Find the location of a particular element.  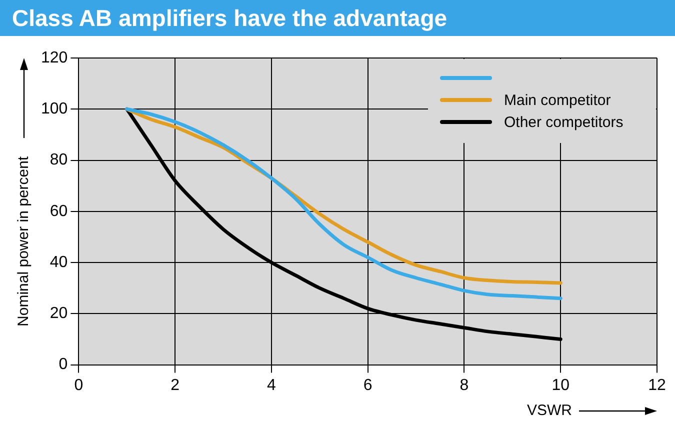

x-tick-label: 2 is located at coordinates (175, 385).